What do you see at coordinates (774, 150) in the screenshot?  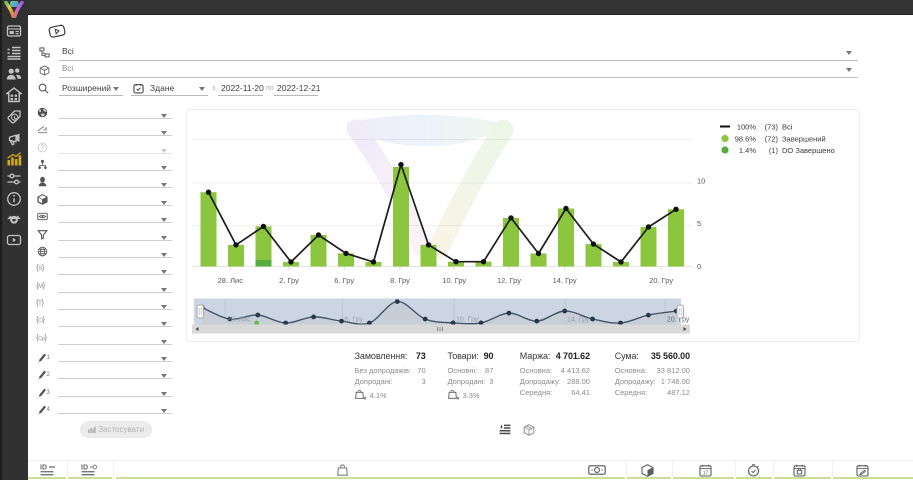 I see `svg-text: (1)` at bounding box center [774, 150].